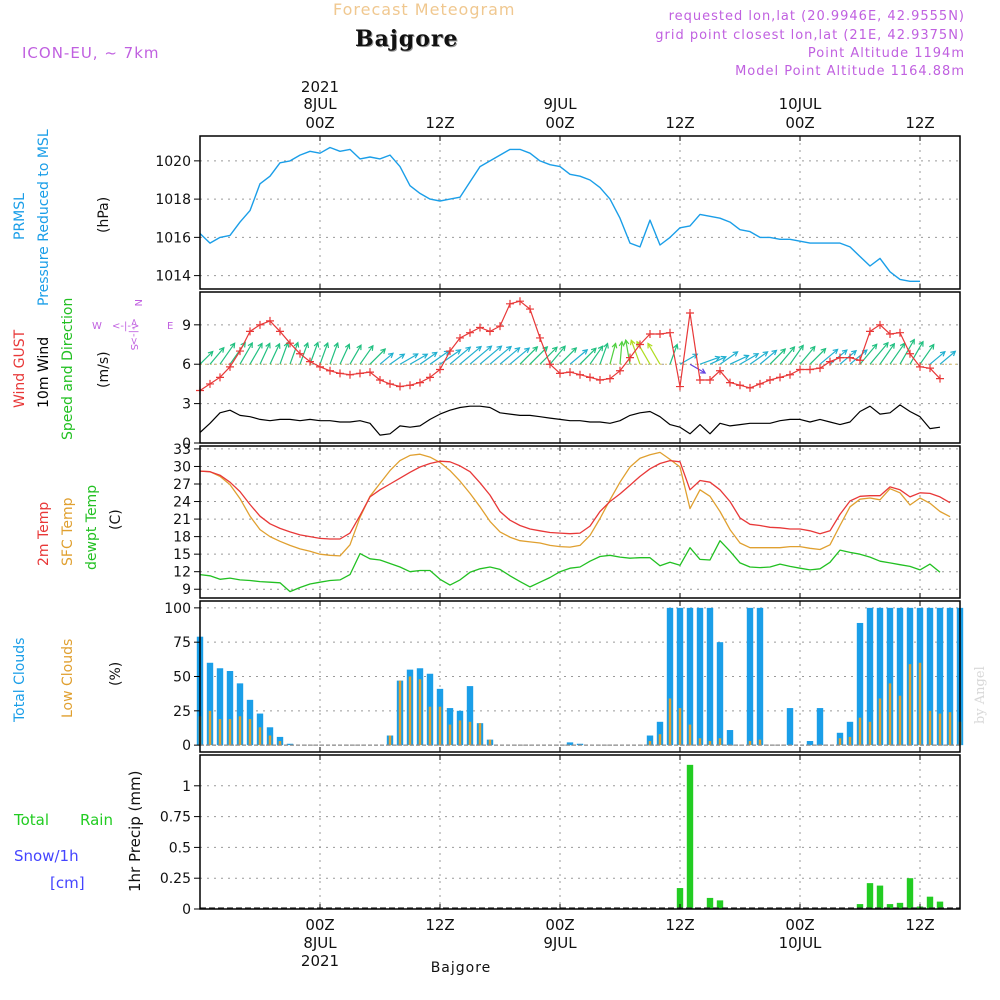  Describe the element at coordinates (182, 678) in the screenshot. I see `ytick-label: 50` at that location.